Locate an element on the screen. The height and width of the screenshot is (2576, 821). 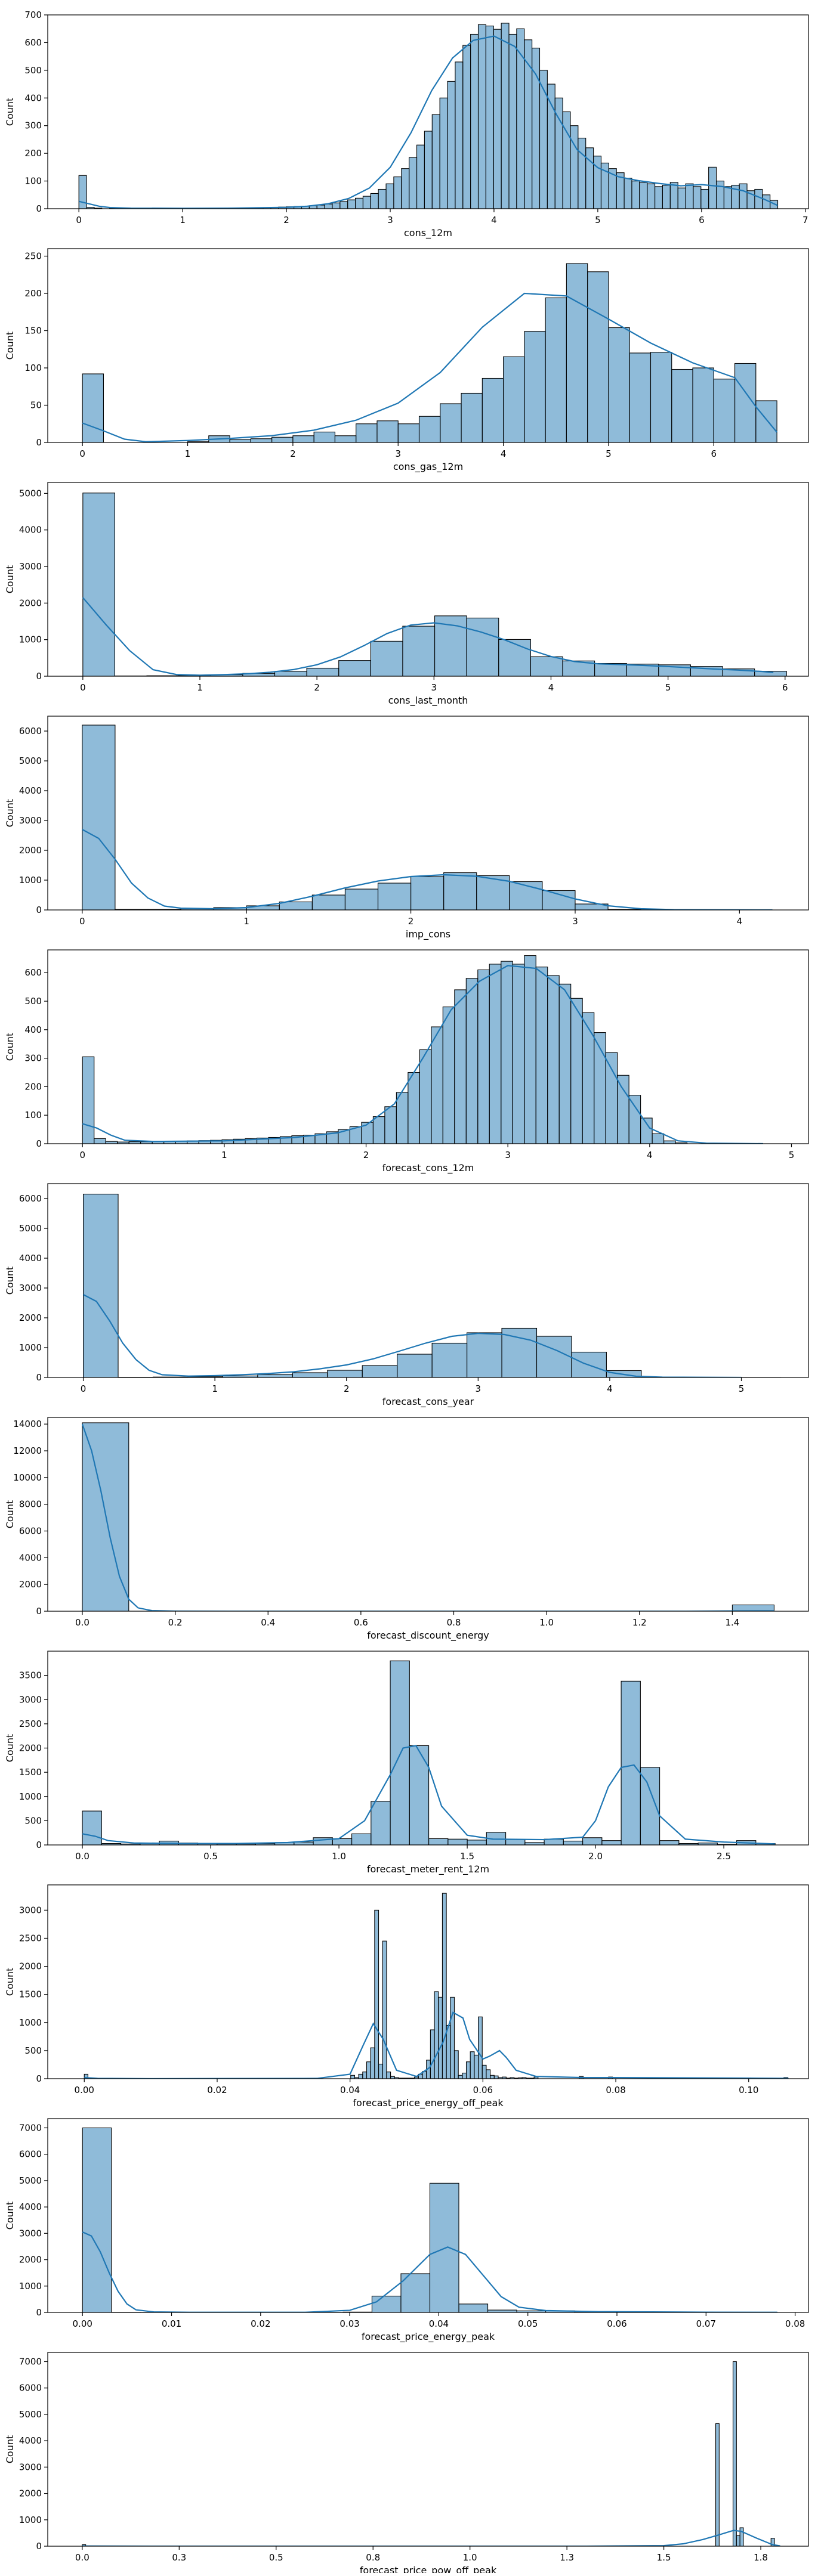
x-tick-label: 0.6 is located at coordinates (361, 1623).